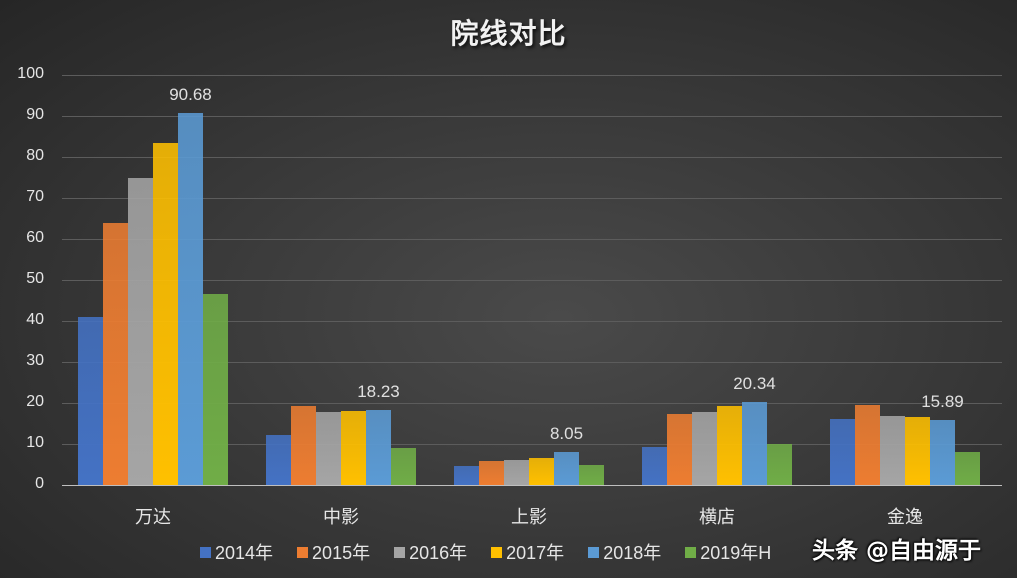  I want to click on bar-金逸-2016年, so click(892, 450).